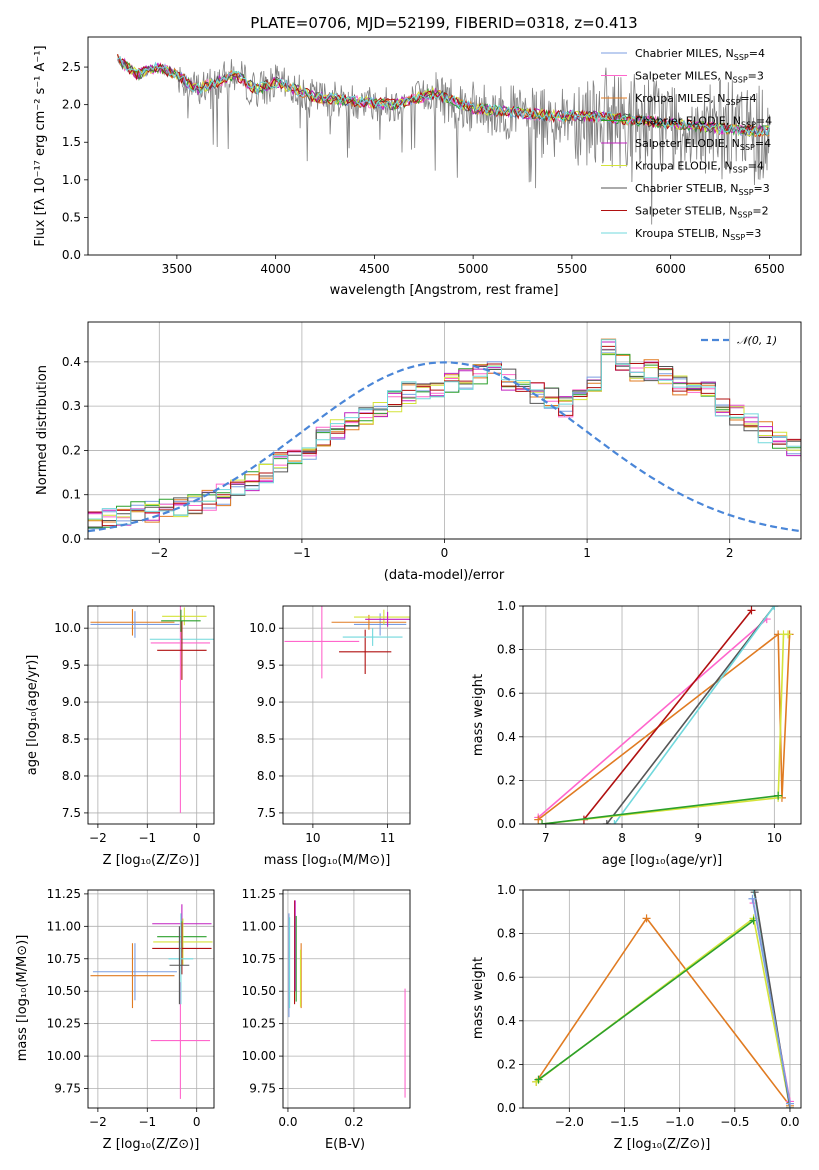  What do you see at coordinates (259, 991) in the screenshot?
I see `mass_vs_ebv-ytick-label-3: 10.50` at bounding box center [259, 991].